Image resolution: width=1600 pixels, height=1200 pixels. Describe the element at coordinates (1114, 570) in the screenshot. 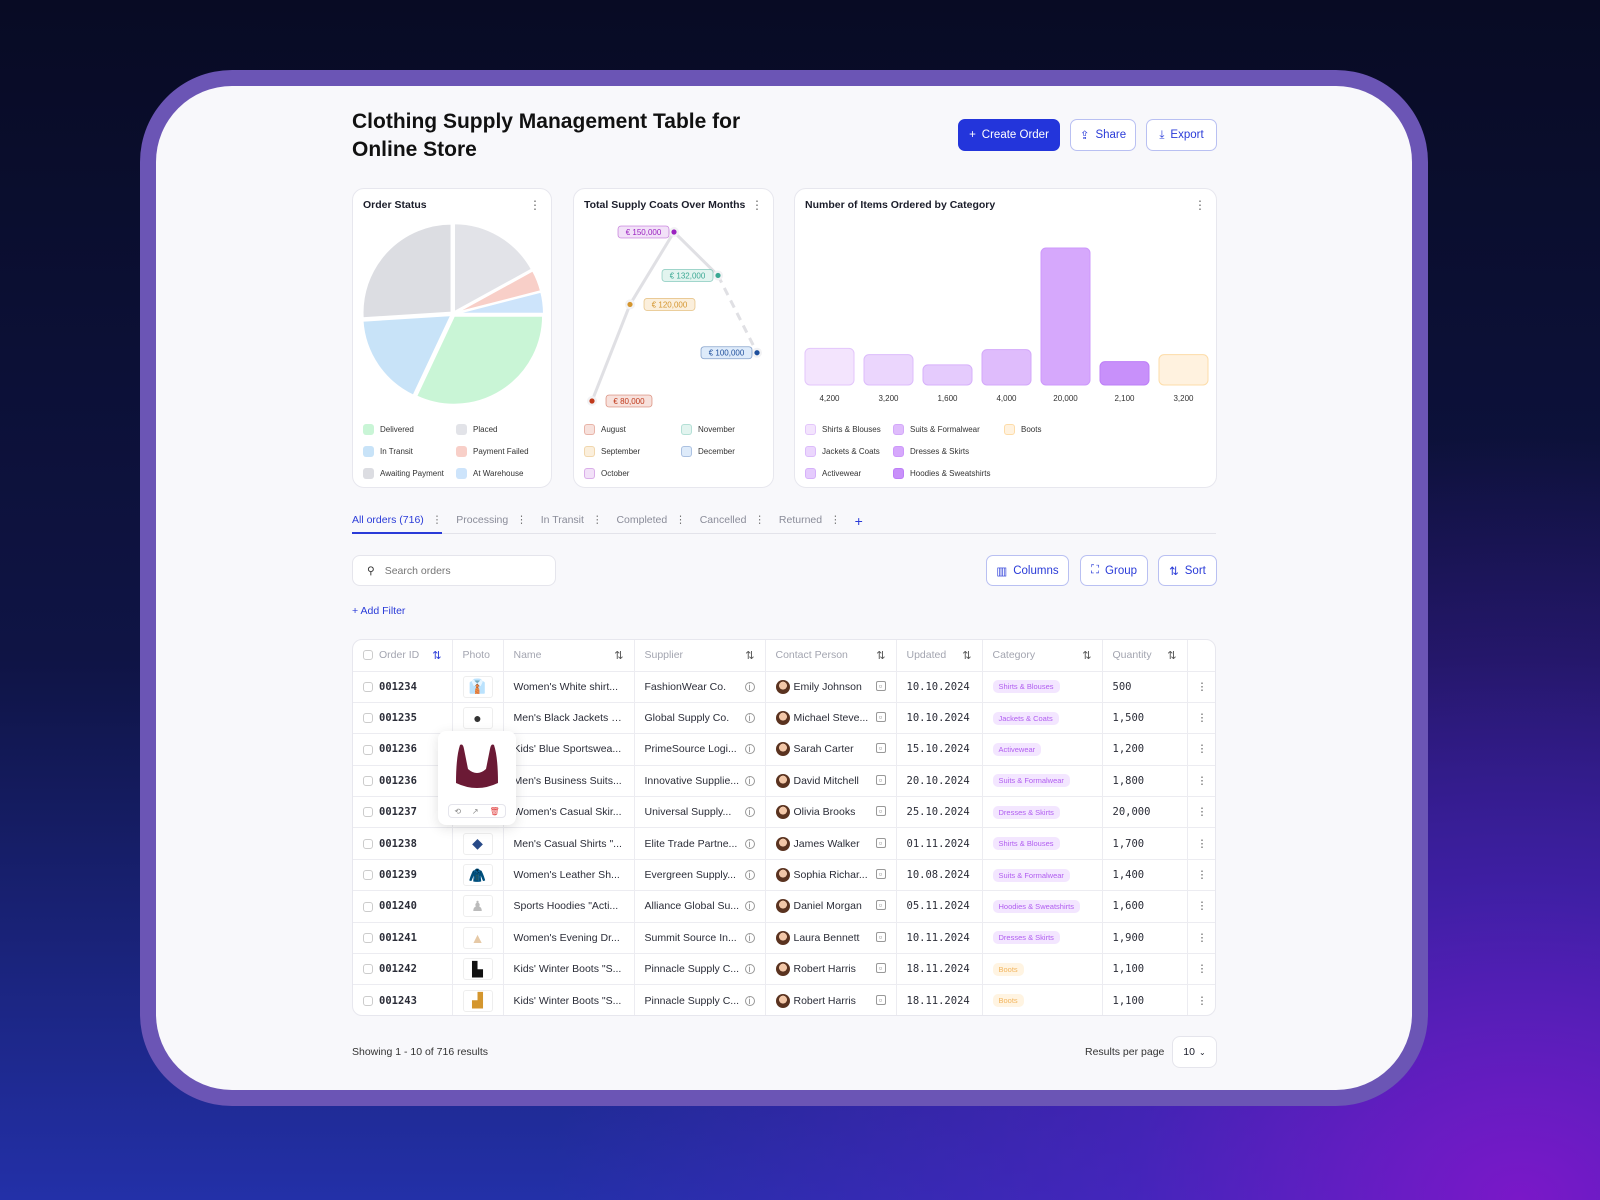

I see `group-button: ⛶ Group` at that location.